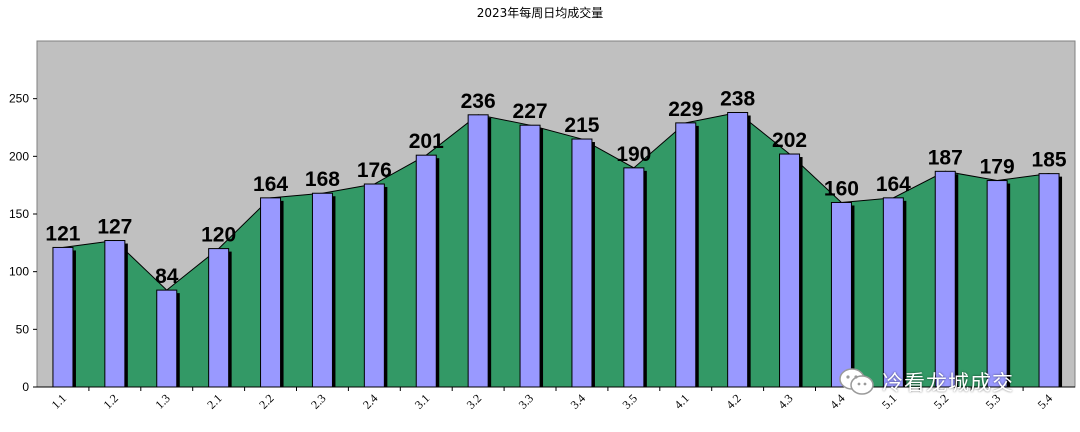 This screenshot has height=432, width=1080. I want to click on data-label: 229, so click(685, 109).